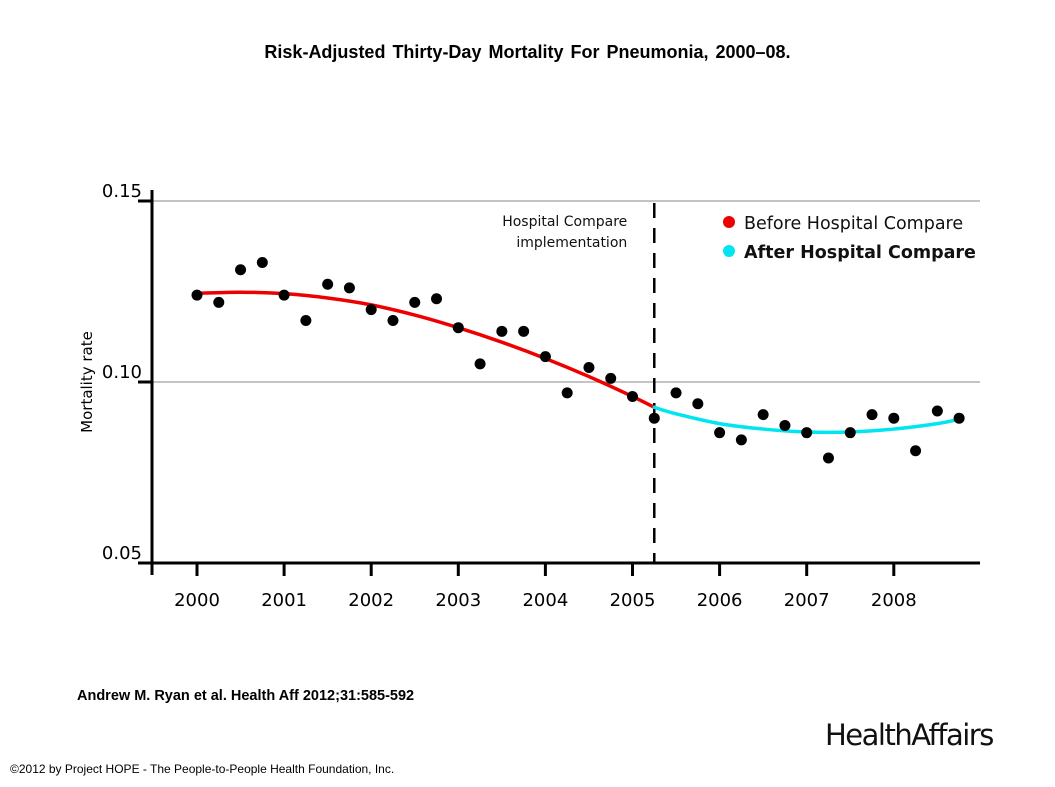 This screenshot has height=787, width=1055. Describe the element at coordinates (571, 243) in the screenshot. I see `annotation-text-line2: implementation` at that location.